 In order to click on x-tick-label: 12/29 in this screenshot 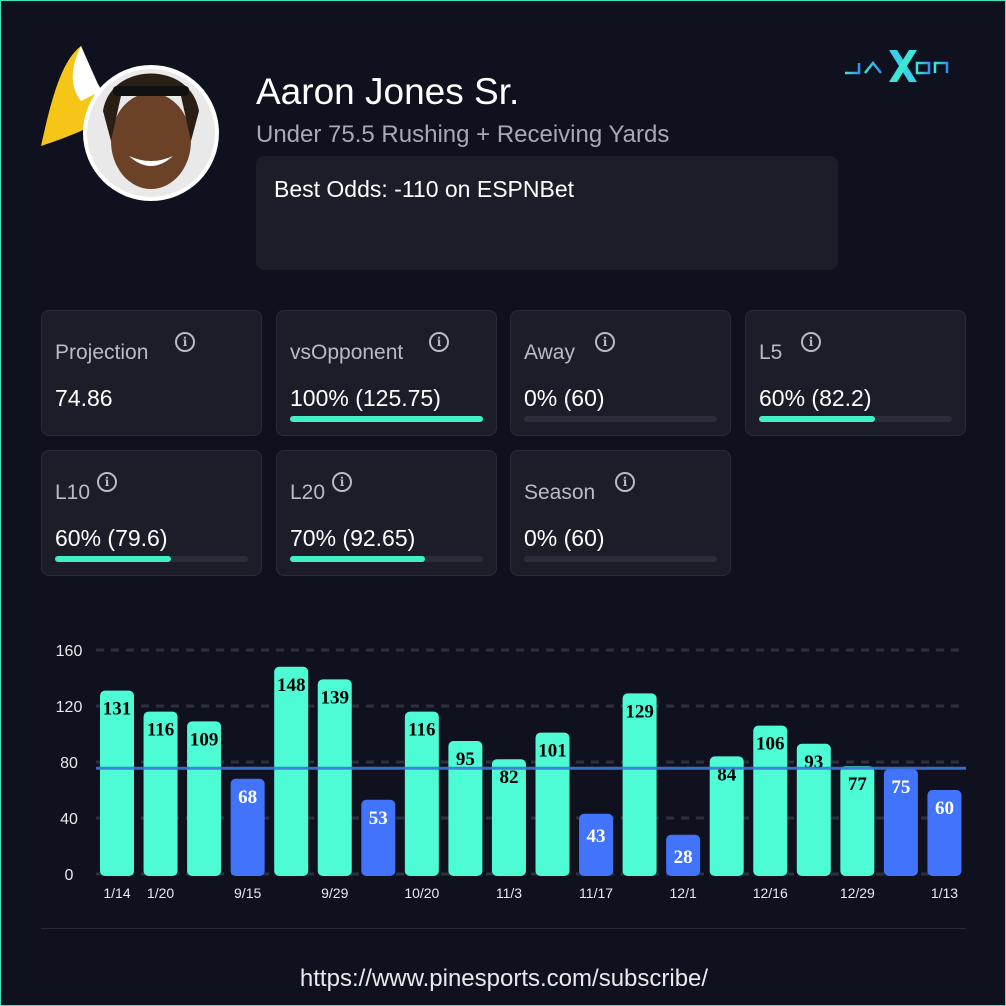, I will do `click(857, 893)`.